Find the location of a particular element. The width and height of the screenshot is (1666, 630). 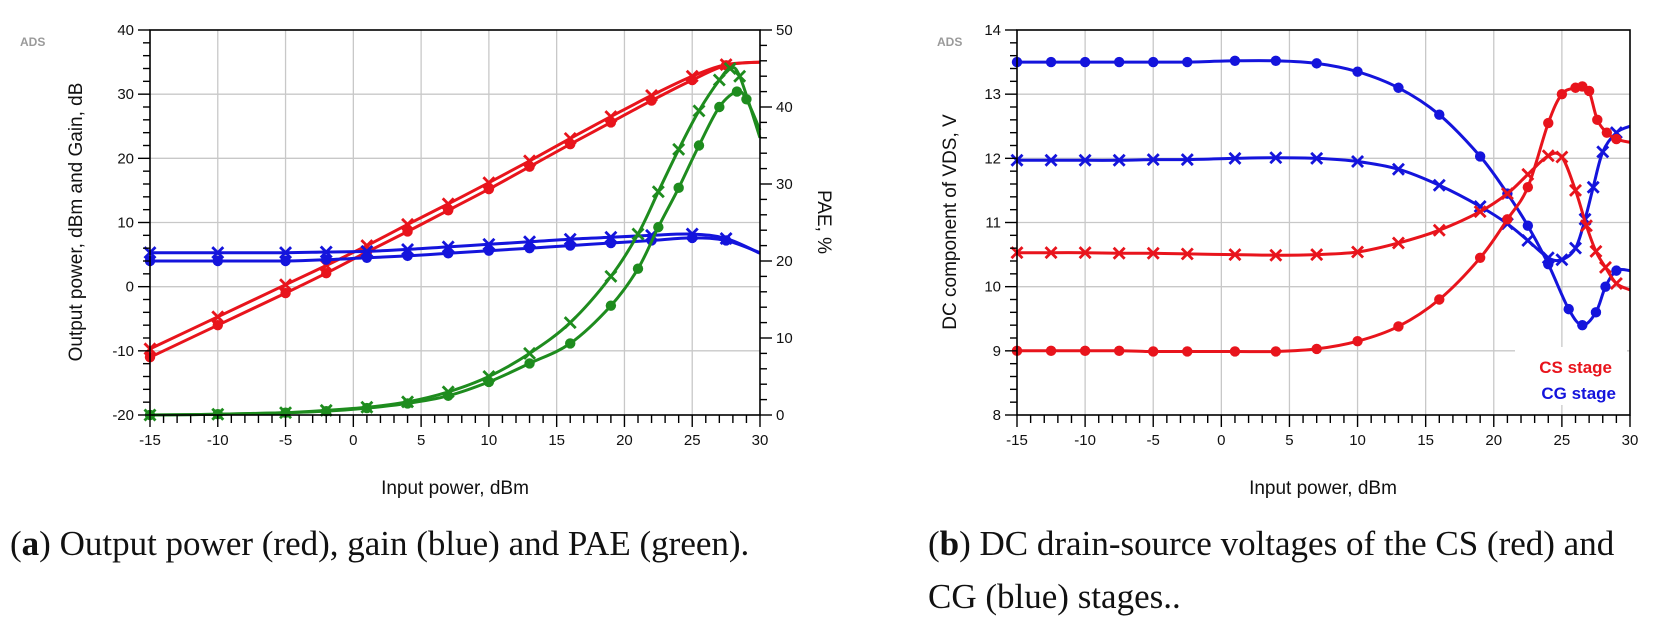

chart-a-ylabel: Output power, dBm and Gain, dB is located at coordinates (76, 222).